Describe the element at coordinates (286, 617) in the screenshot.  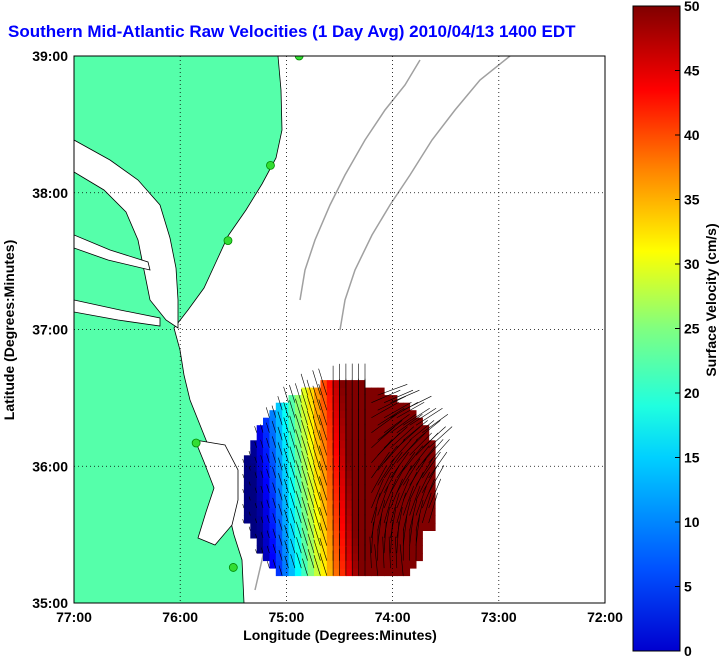
I see `x-tick-label: 75:00` at that location.